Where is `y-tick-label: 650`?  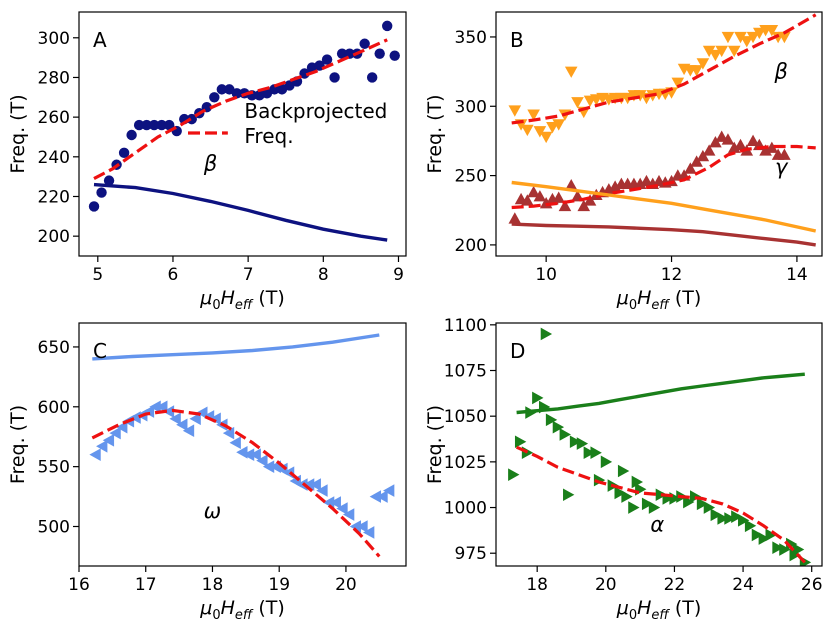
y-tick-label: 650 is located at coordinates (54, 348).